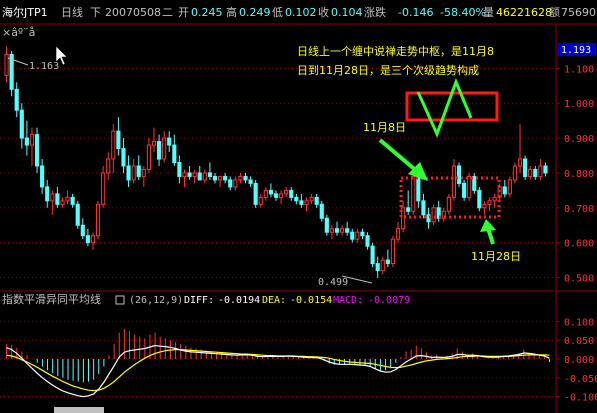 Image resolution: width=597 pixels, height=413 pixels. What do you see at coordinates (274, 300) in the screenshot?
I see `dea-label: DEA:` at bounding box center [274, 300].